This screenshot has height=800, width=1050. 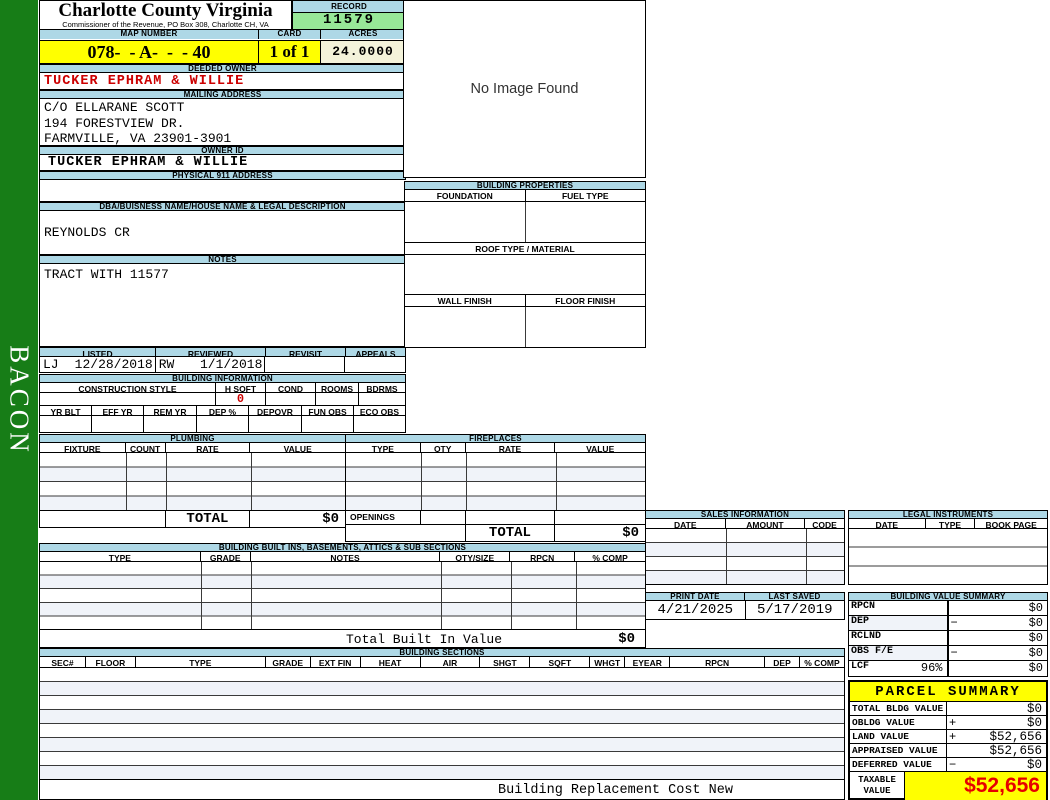 I want to click on wall-floor-headers: WALL FINISH FLOOR FINISH, so click(x=525, y=301).